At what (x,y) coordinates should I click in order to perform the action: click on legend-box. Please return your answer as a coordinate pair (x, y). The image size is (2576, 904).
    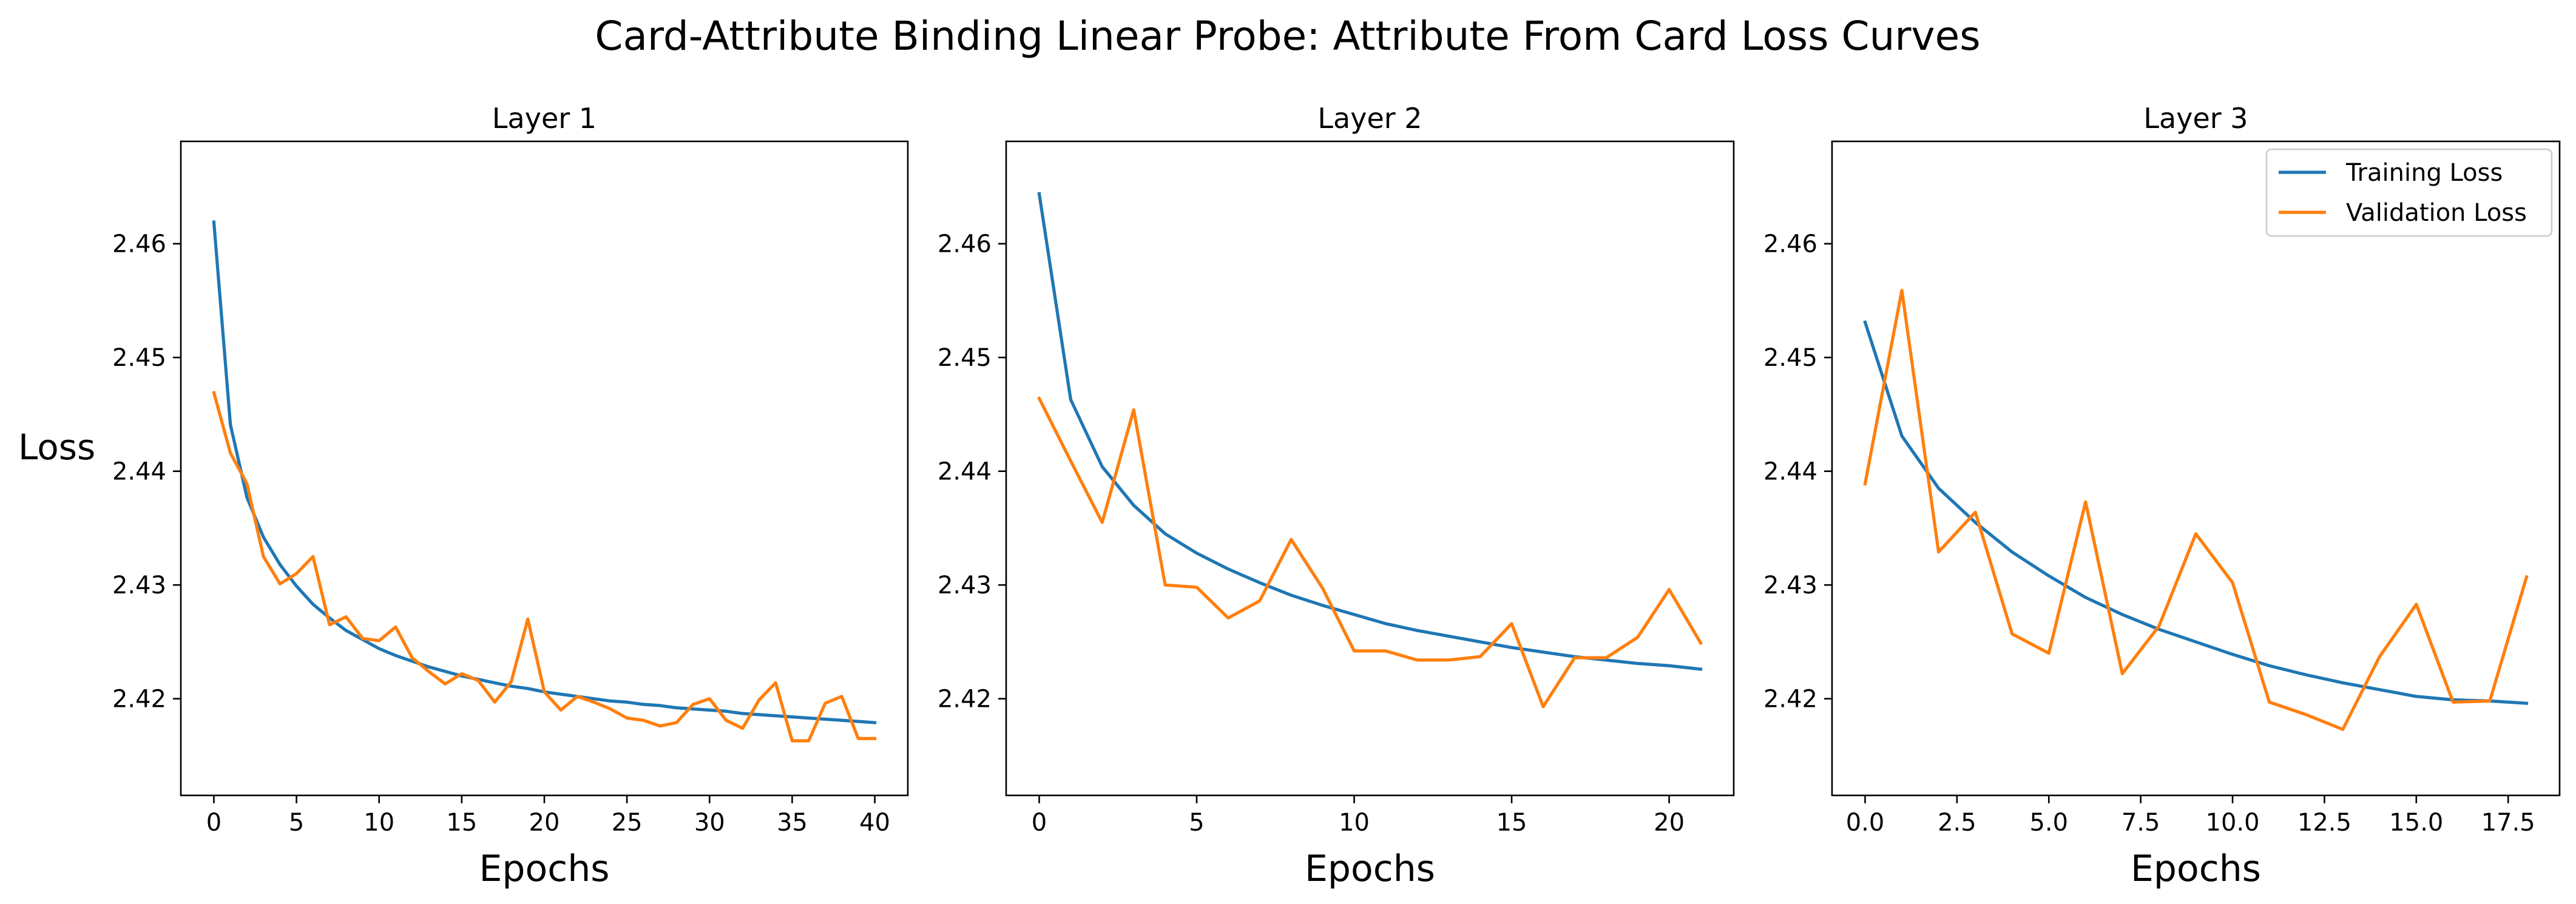
    Looking at the image, I should click on (2409, 192).